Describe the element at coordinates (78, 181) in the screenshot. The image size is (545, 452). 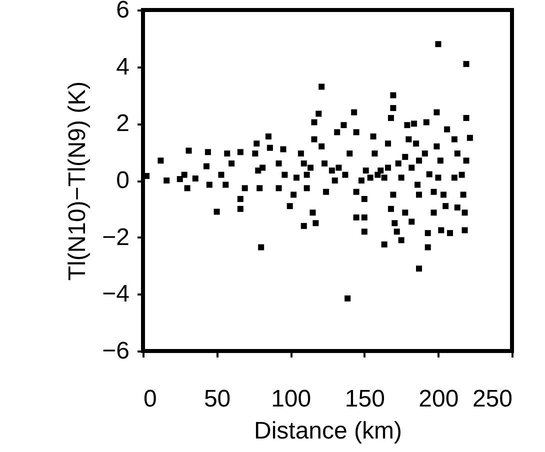
I see `y-axis-title: Tl(N10)−Tl(N9) (K)` at that location.